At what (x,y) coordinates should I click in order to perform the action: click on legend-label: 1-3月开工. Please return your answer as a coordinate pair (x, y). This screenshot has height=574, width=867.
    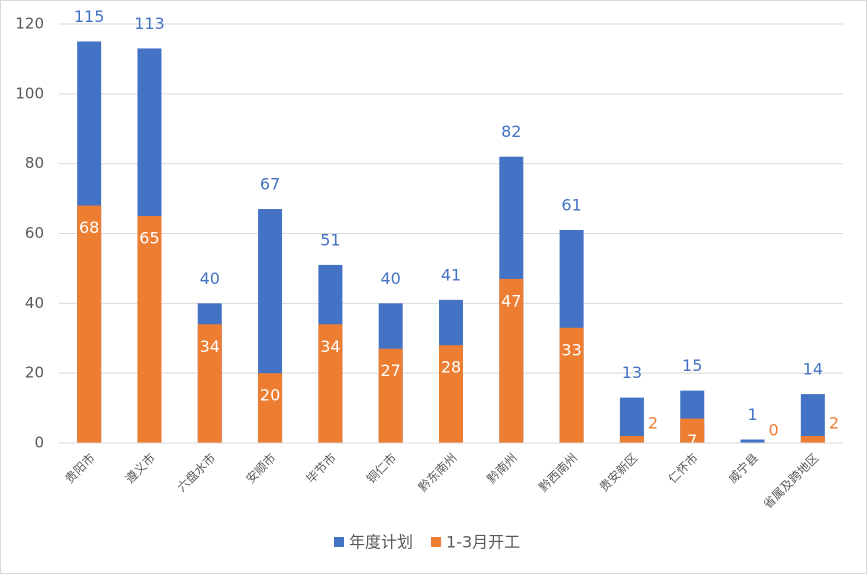
    Looking at the image, I should click on (483, 542).